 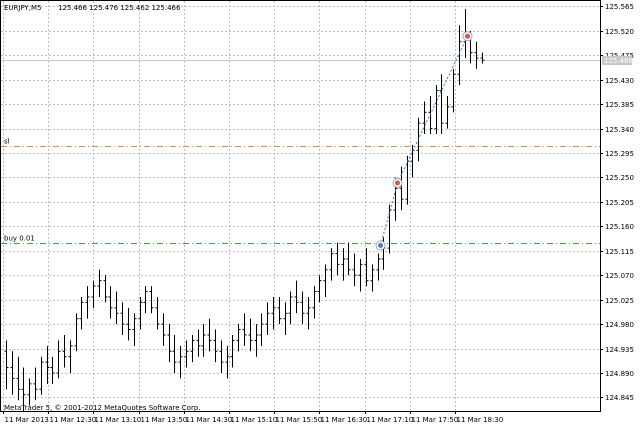 What do you see at coordinates (209, 420) in the screenshot?
I see `x-tick-label: 11 Mar 14:30` at bounding box center [209, 420].